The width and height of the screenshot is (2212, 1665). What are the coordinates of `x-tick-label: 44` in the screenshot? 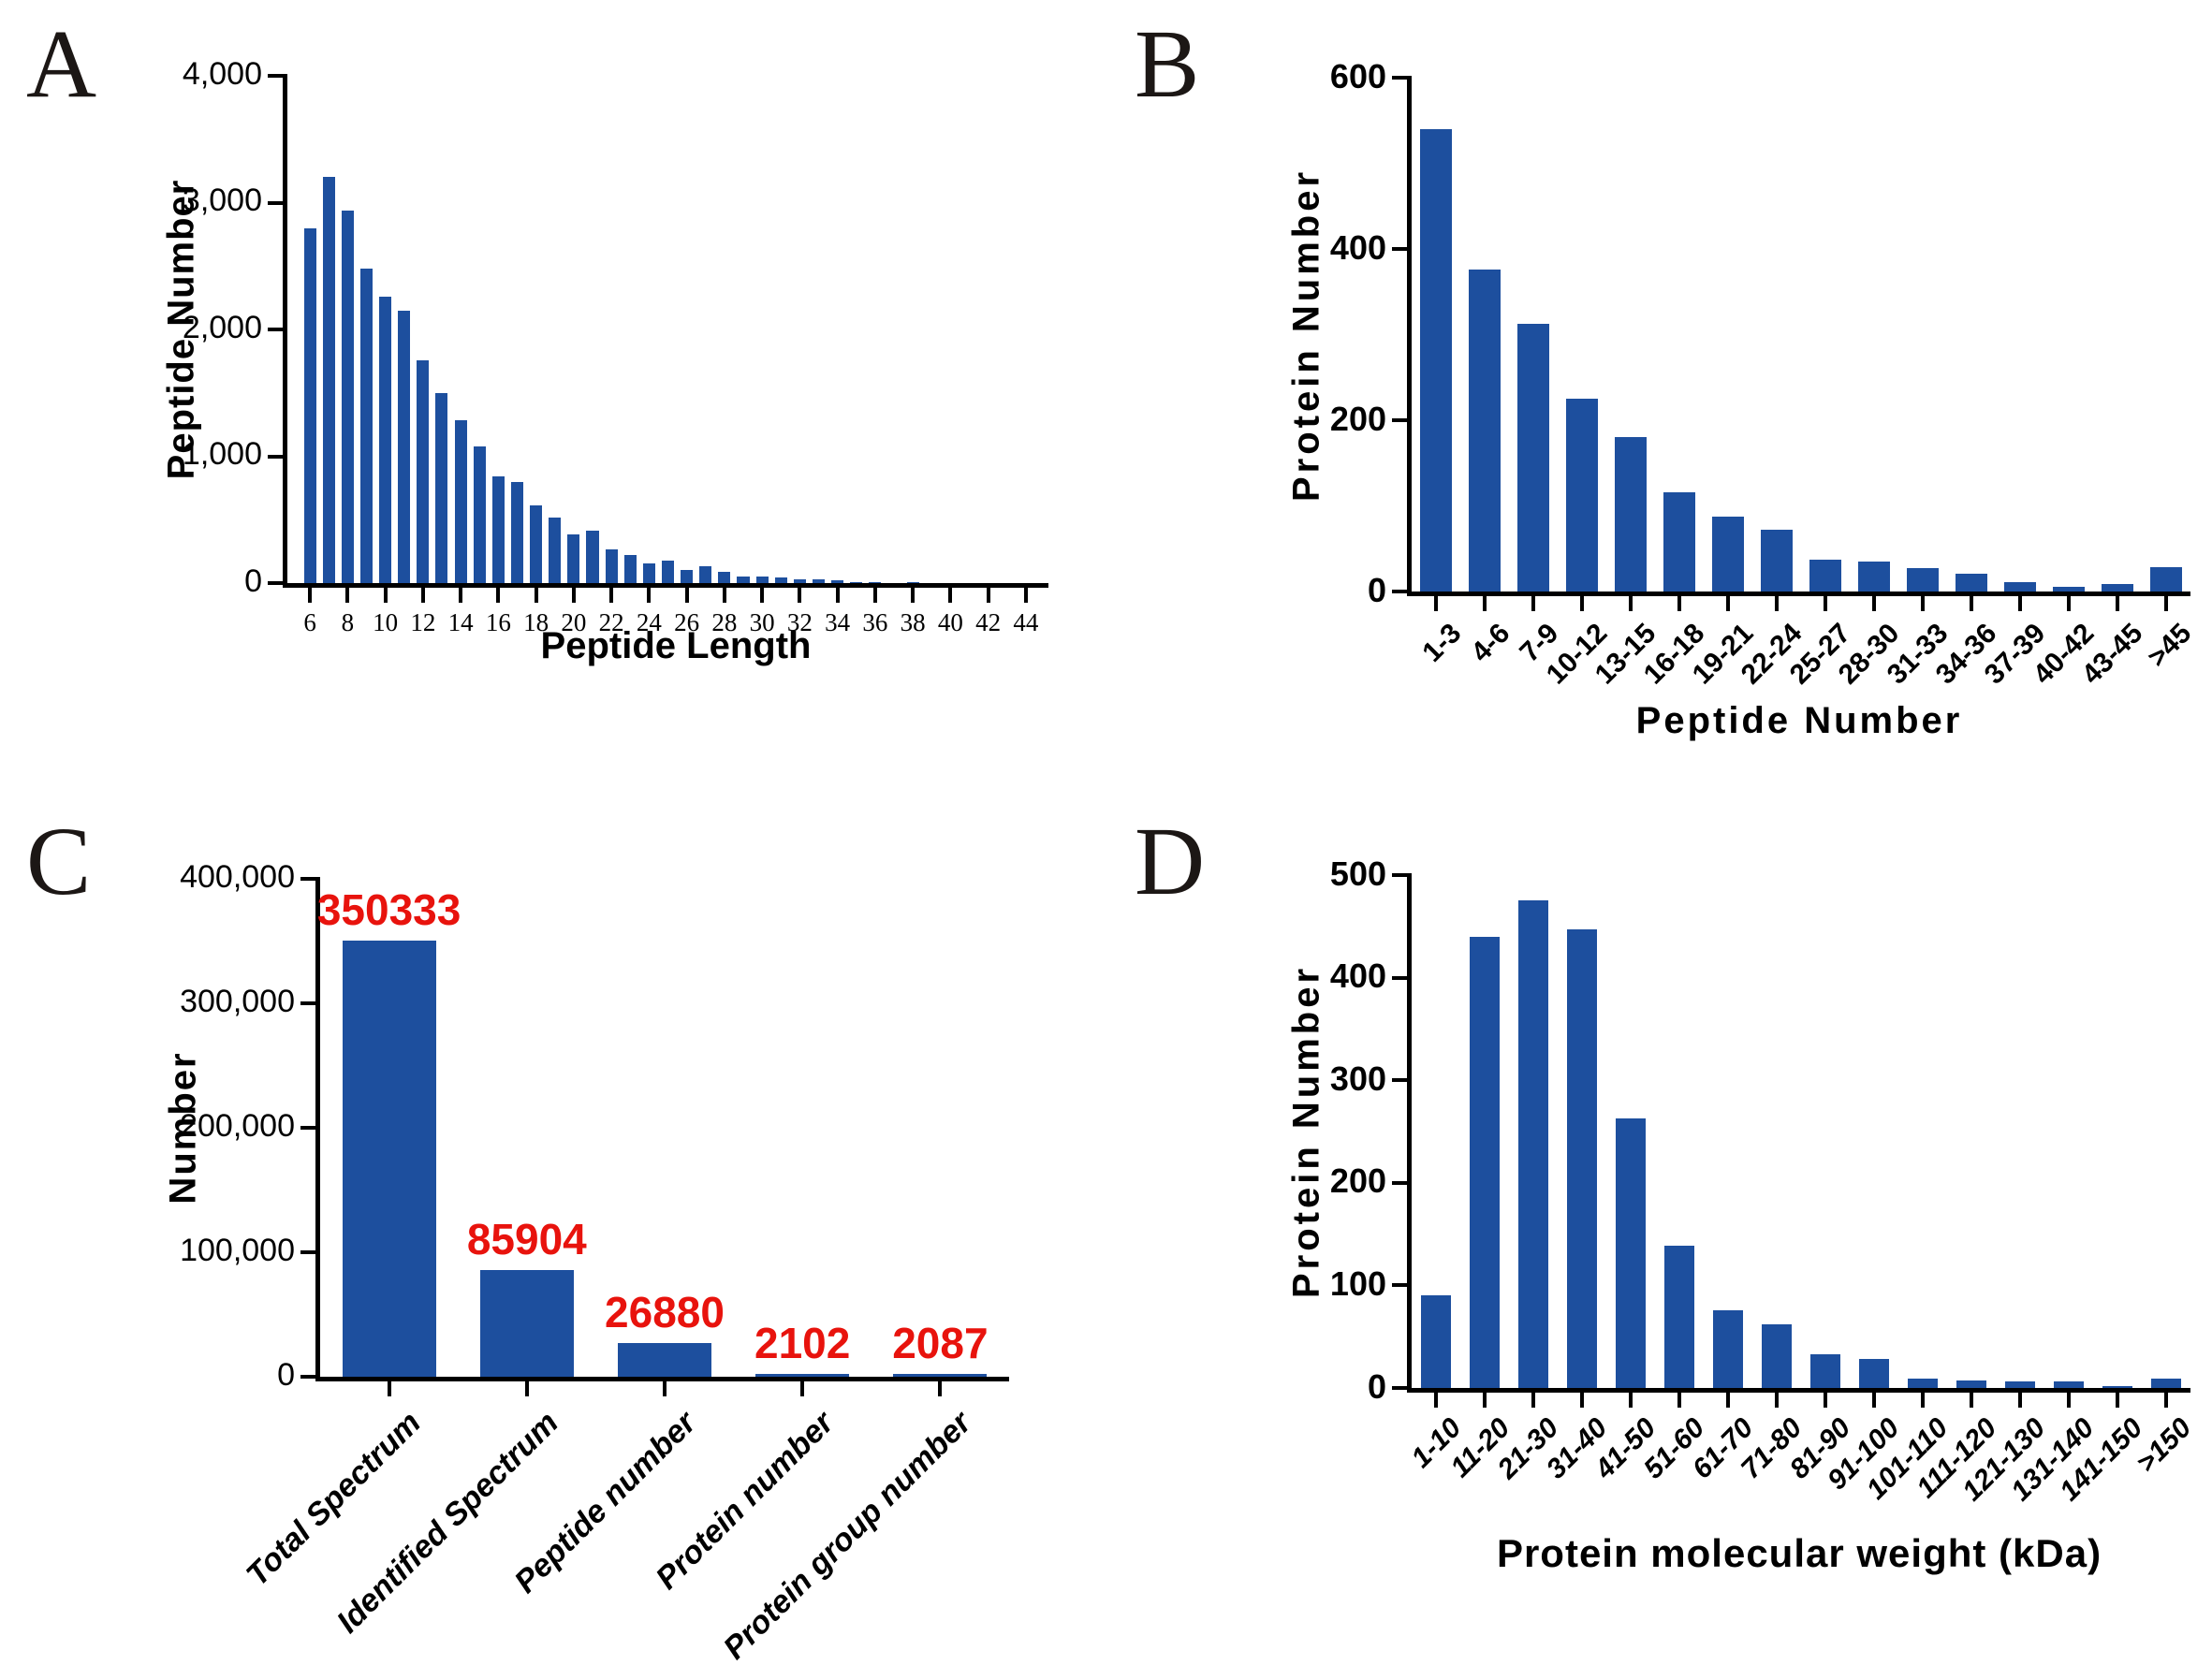 It's located at (1026, 622).